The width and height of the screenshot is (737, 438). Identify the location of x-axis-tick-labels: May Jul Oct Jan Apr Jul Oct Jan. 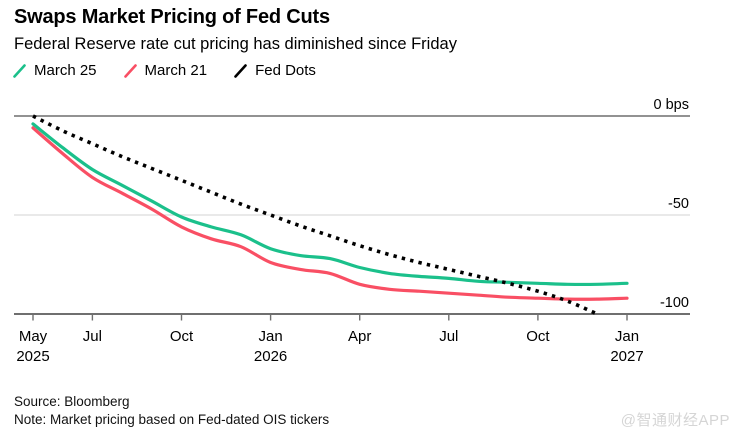
(368, 337).